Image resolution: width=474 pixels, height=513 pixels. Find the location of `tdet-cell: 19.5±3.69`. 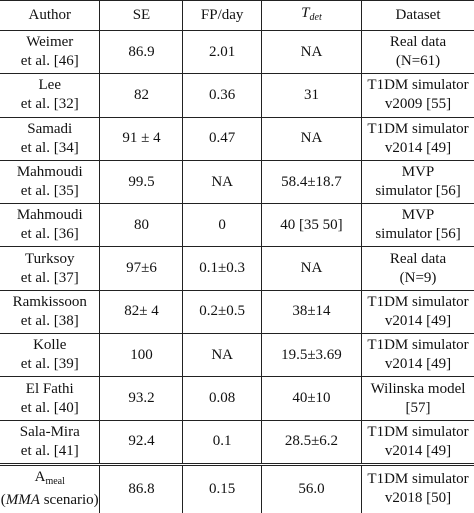

tdet-cell: 19.5±3.69 is located at coordinates (312, 355).